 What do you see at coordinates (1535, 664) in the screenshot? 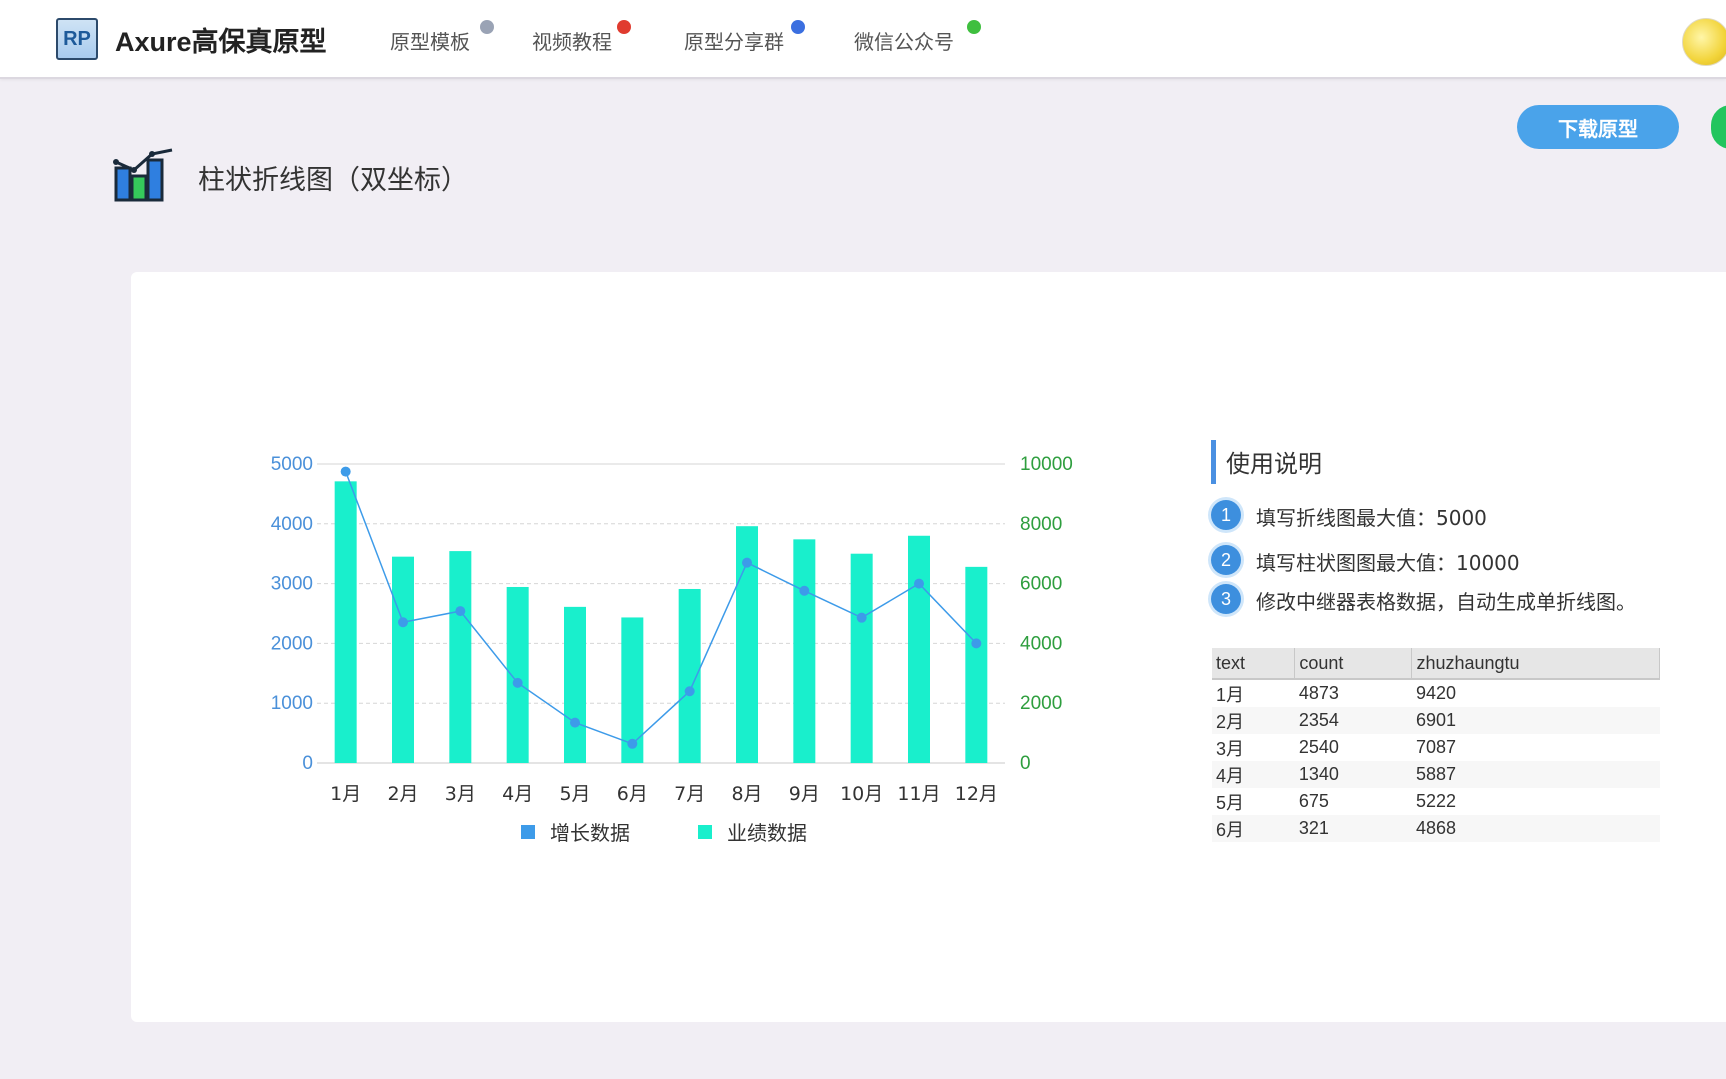
I see `column-header-zhuzhaungtu: zhuzhaungtu` at bounding box center [1535, 664].